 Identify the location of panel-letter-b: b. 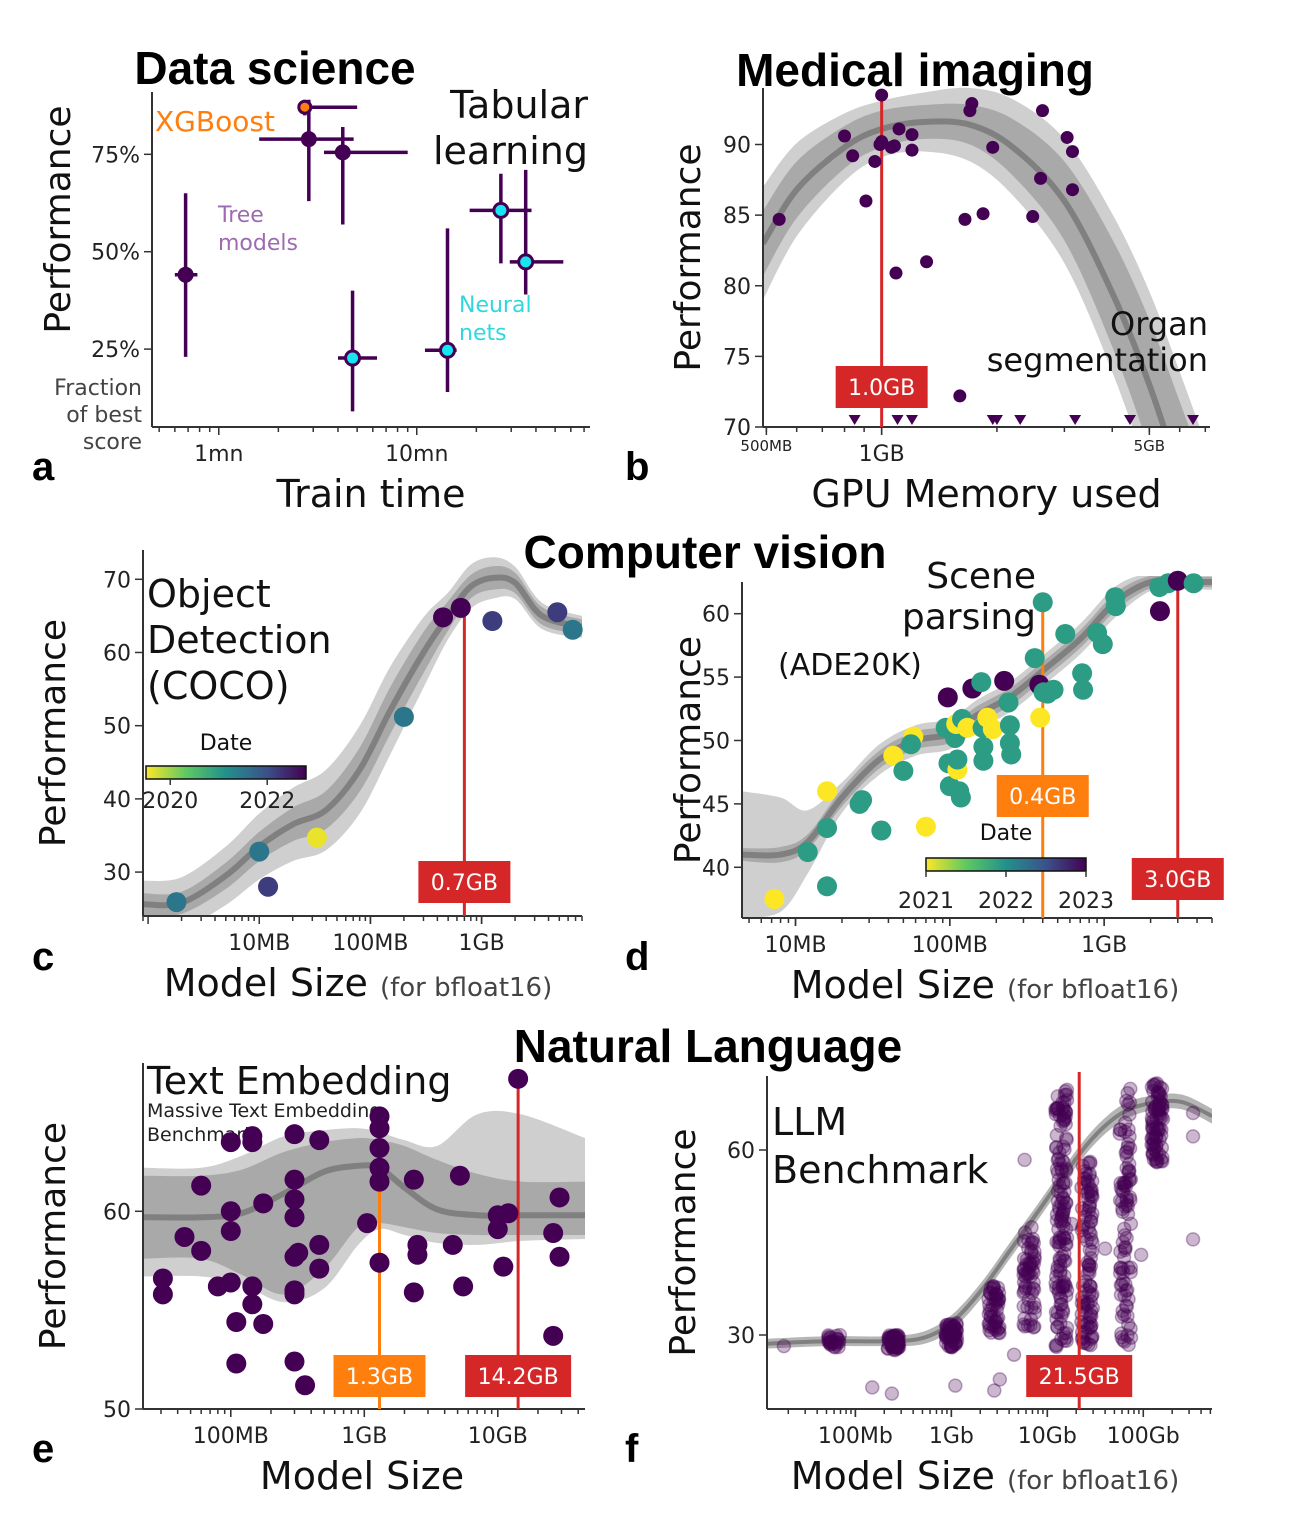
(637, 467).